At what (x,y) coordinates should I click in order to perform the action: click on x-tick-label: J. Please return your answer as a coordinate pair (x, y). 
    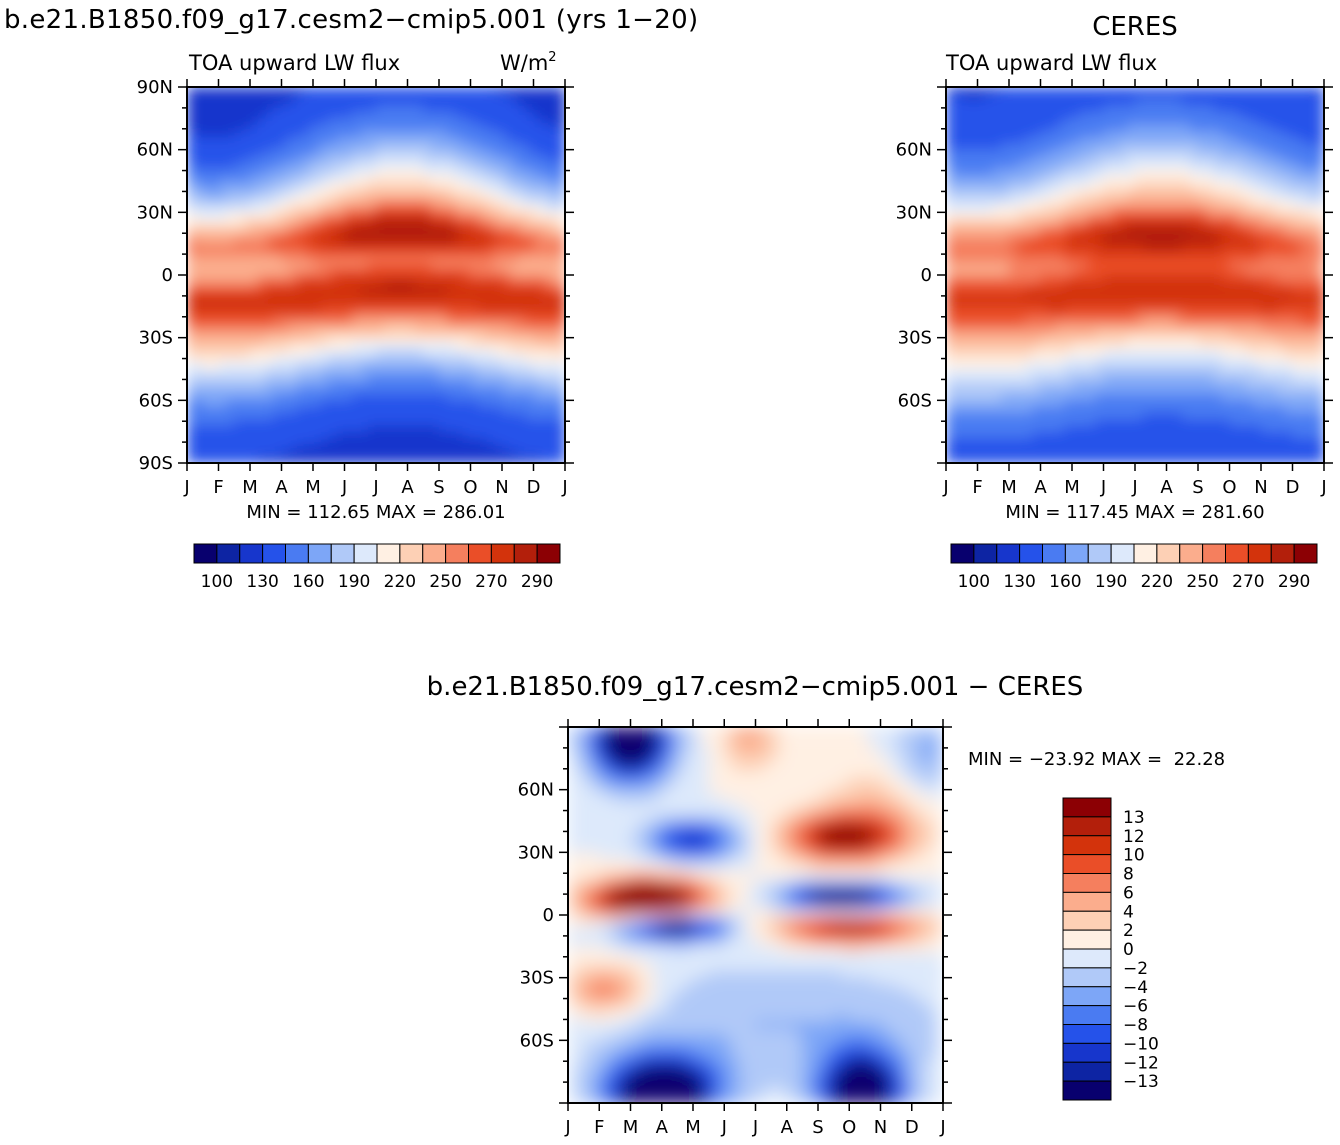
    Looking at the image, I should click on (186, 487).